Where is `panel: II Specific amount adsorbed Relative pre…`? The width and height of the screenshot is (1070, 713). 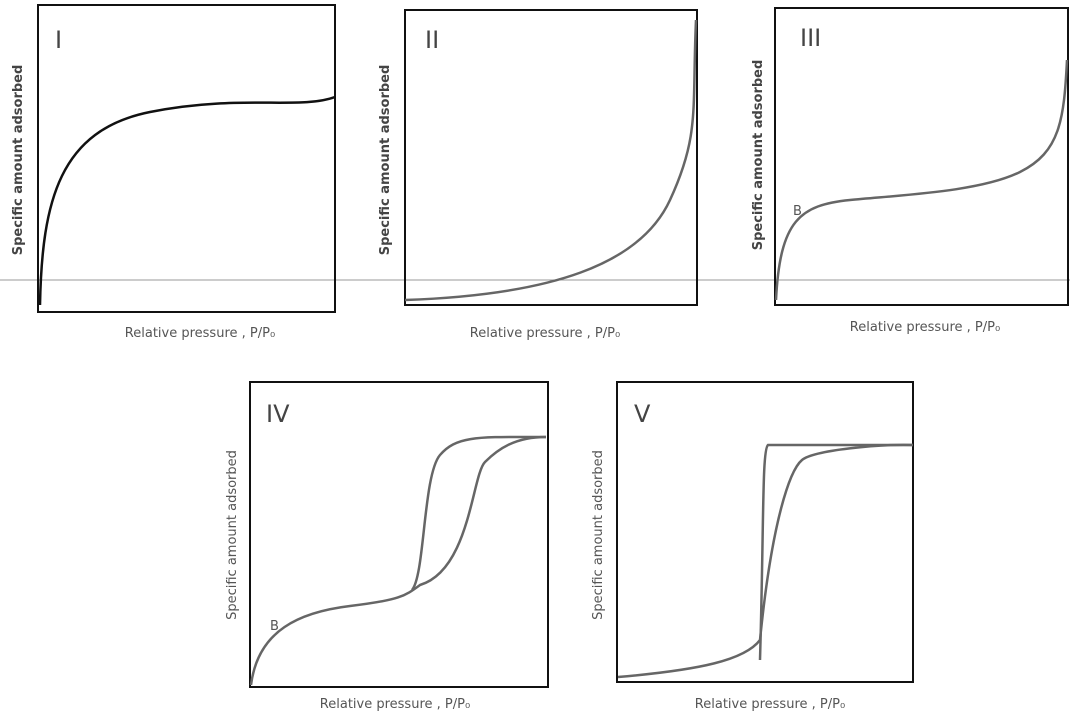
panel: II Specific amount adsorbed Relative pre… is located at coordinates (538, 175).